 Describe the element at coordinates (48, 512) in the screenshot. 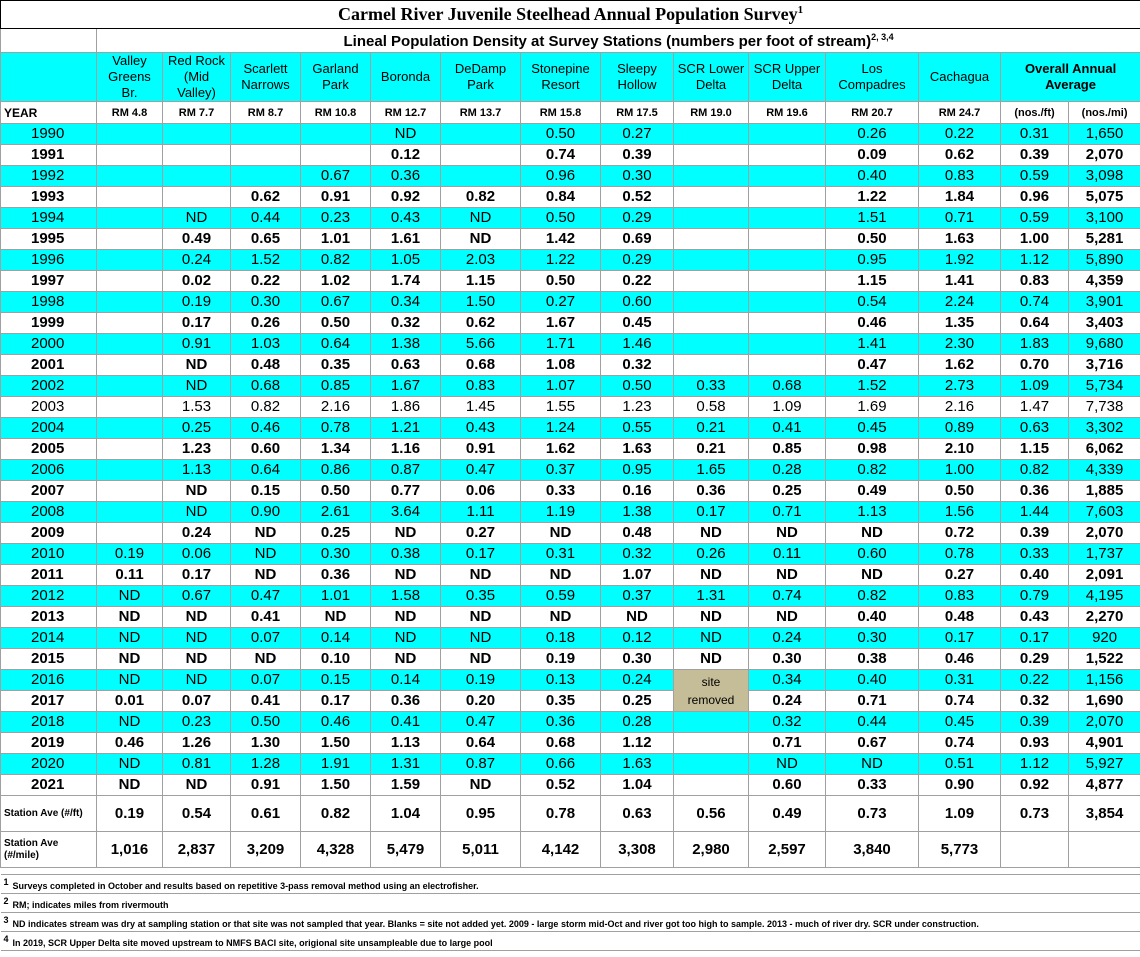

I see `year: 2008` at that location.